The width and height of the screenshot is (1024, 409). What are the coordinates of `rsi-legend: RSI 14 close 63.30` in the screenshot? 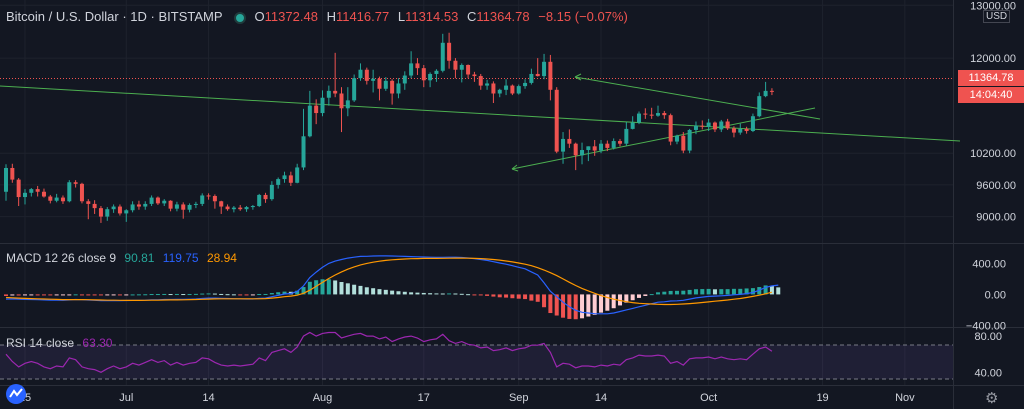 It's located at (59, 343).